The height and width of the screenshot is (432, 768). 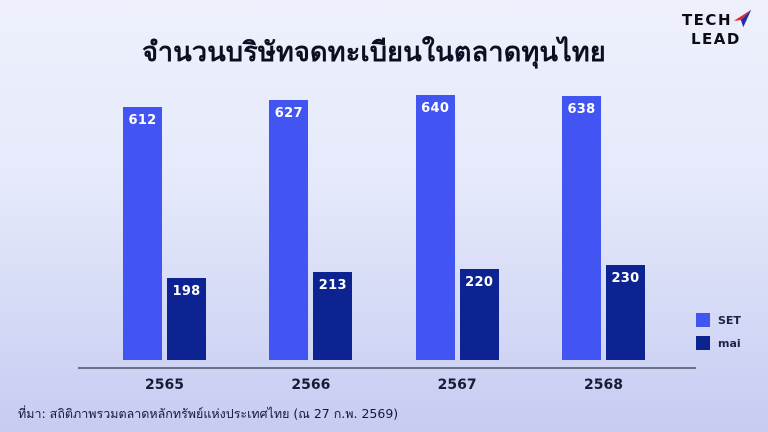 What do you see at coordinates (186, 319) in the screenshot?
I see `bar-mai-2565: 198` at bounding box center [186, 319].